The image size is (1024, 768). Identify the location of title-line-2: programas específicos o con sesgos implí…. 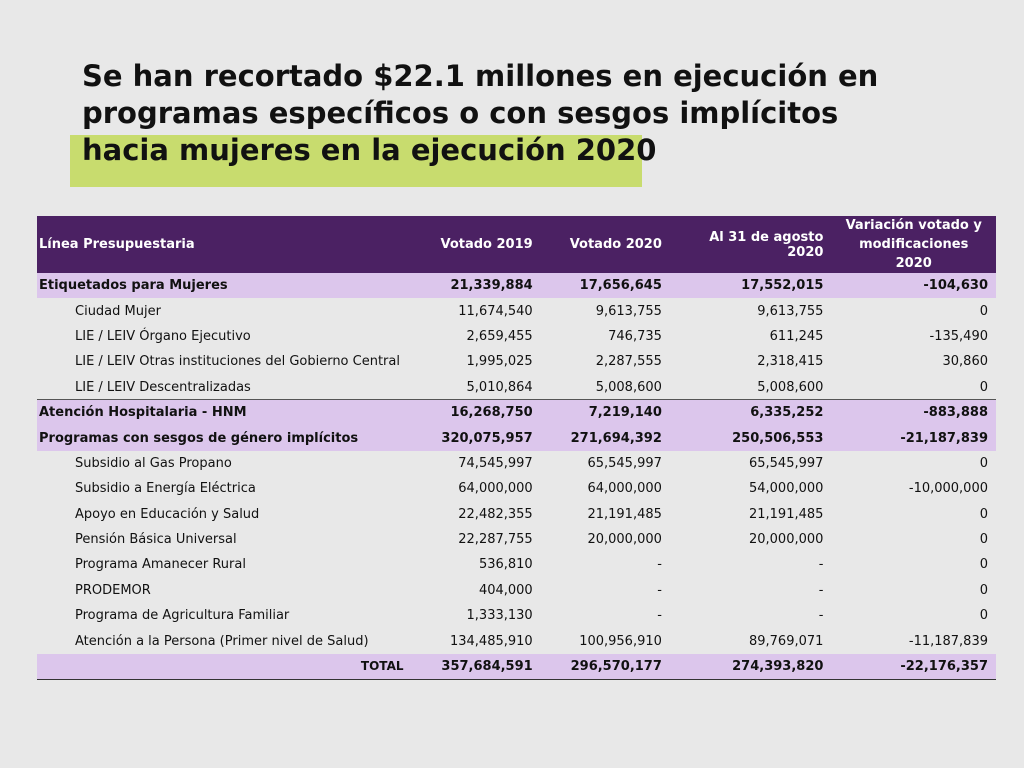
(460, 113).